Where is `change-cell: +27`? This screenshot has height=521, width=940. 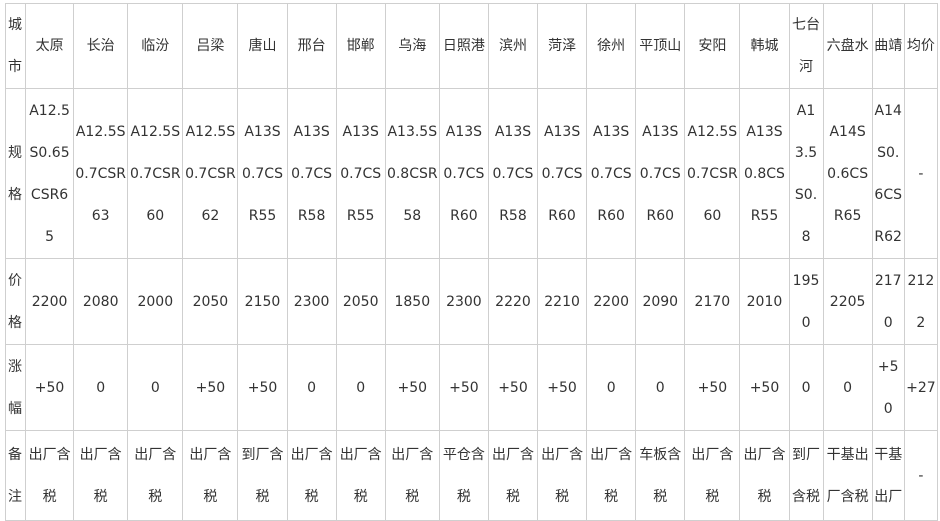
change-cell: +27 is located at coordinates (921, 387).